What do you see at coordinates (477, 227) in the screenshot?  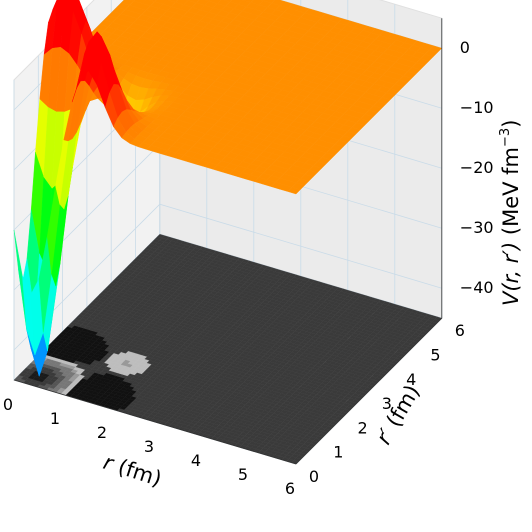 I see `z-tick-label: −30` at bounding box center [477, 227].